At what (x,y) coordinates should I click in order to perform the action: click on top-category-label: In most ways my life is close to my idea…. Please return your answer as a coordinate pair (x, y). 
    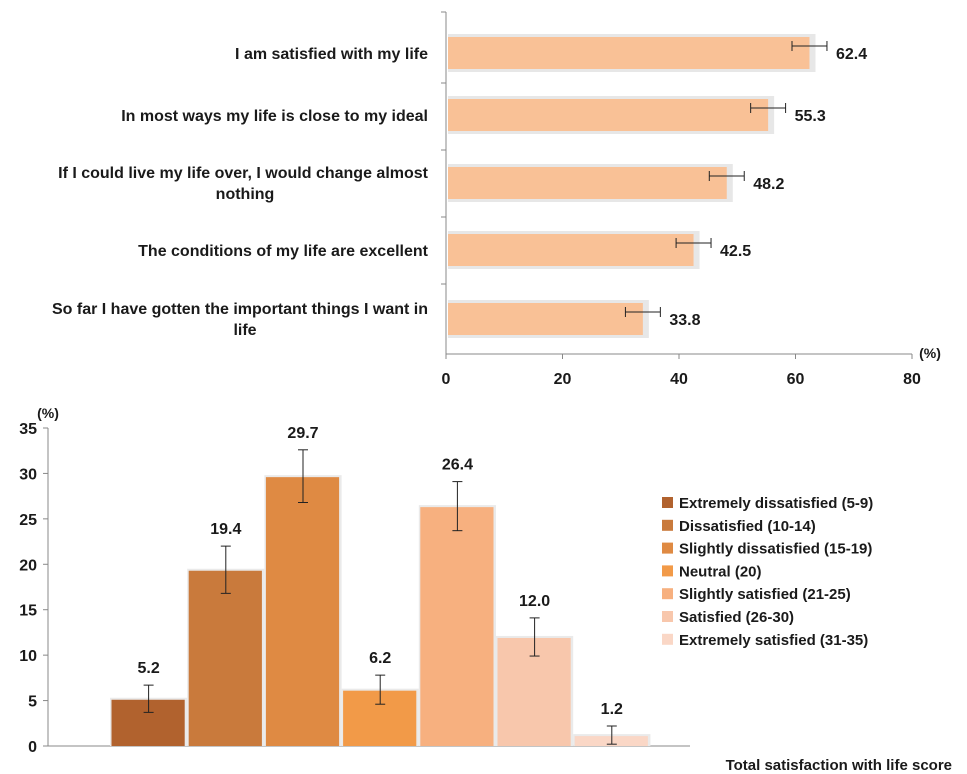
    Looking at the image, I should click on (274, 116).